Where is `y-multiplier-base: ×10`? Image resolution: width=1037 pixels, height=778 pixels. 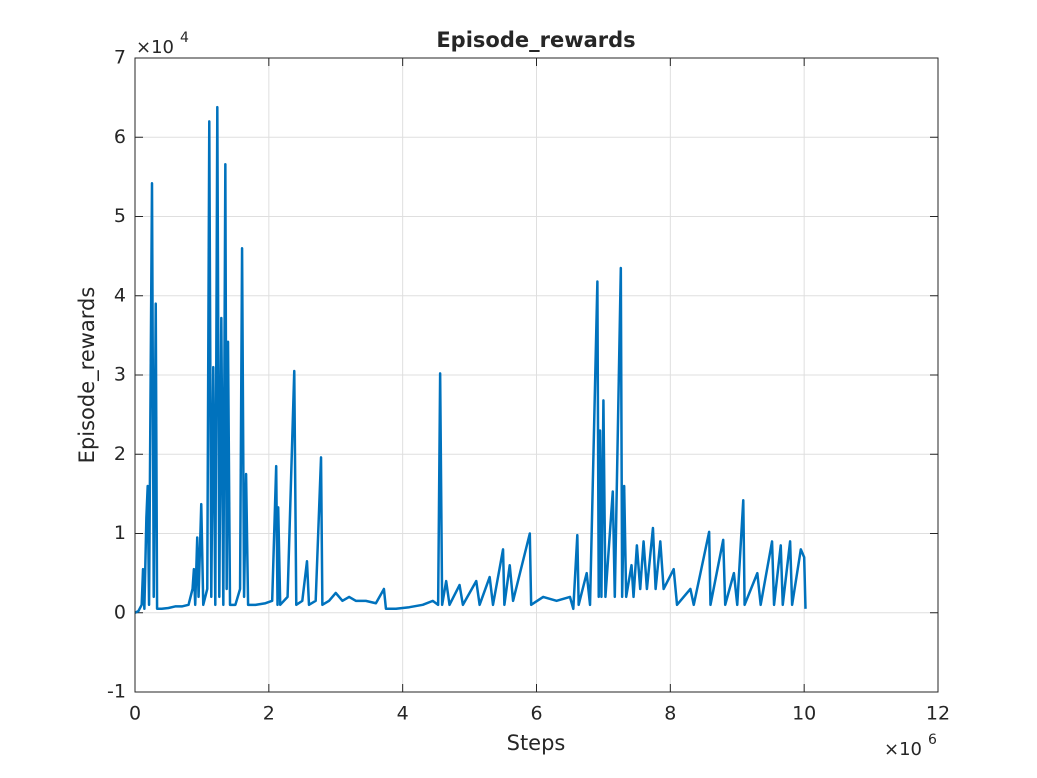 y-multiplier-base: ×10 is located at coordinates (155, 47).